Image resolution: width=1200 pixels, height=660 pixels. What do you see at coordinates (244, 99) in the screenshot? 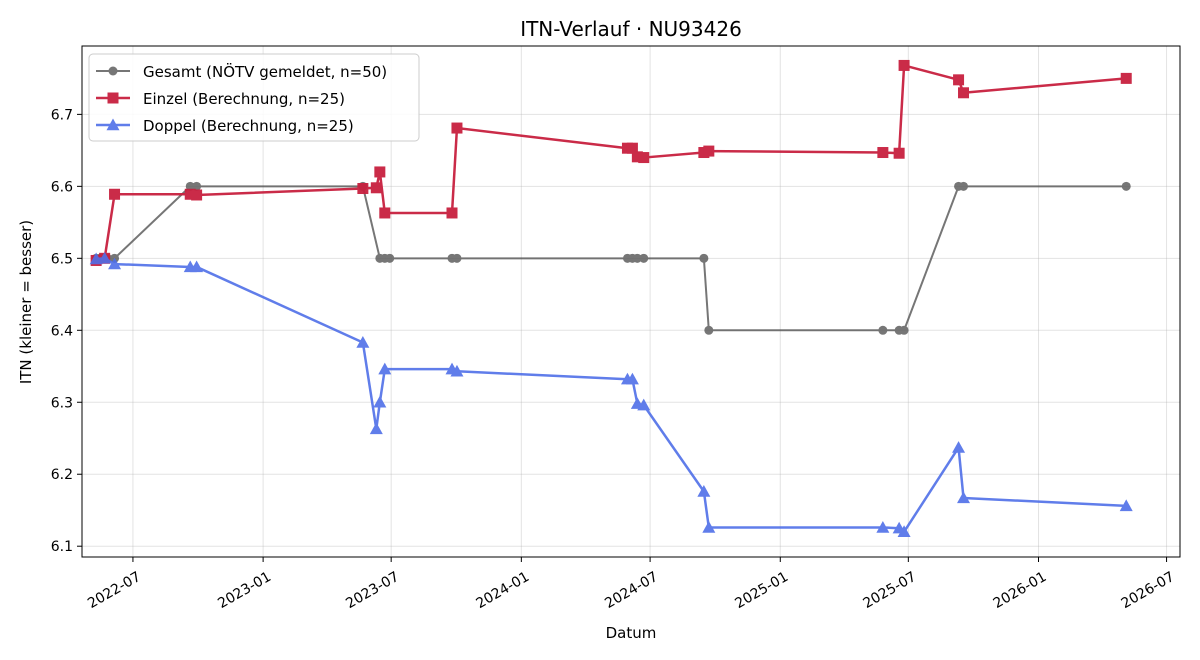
I see `legend-label-einzel: Einzel (Berechnung, n=25)` at bounding box center [244, 99].